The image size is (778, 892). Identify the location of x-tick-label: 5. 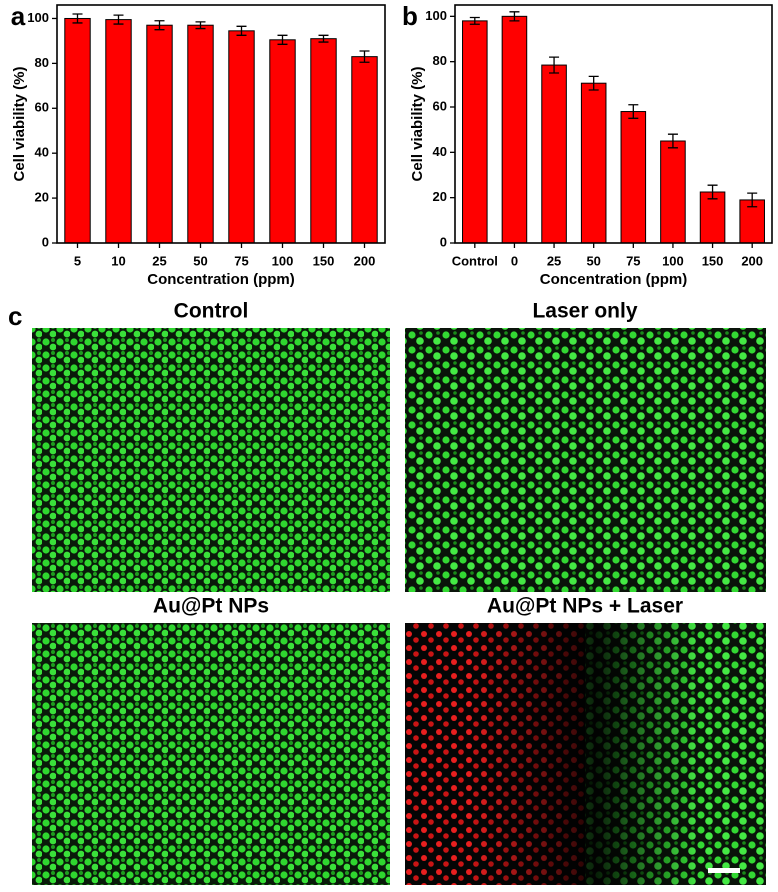
(77, 260).